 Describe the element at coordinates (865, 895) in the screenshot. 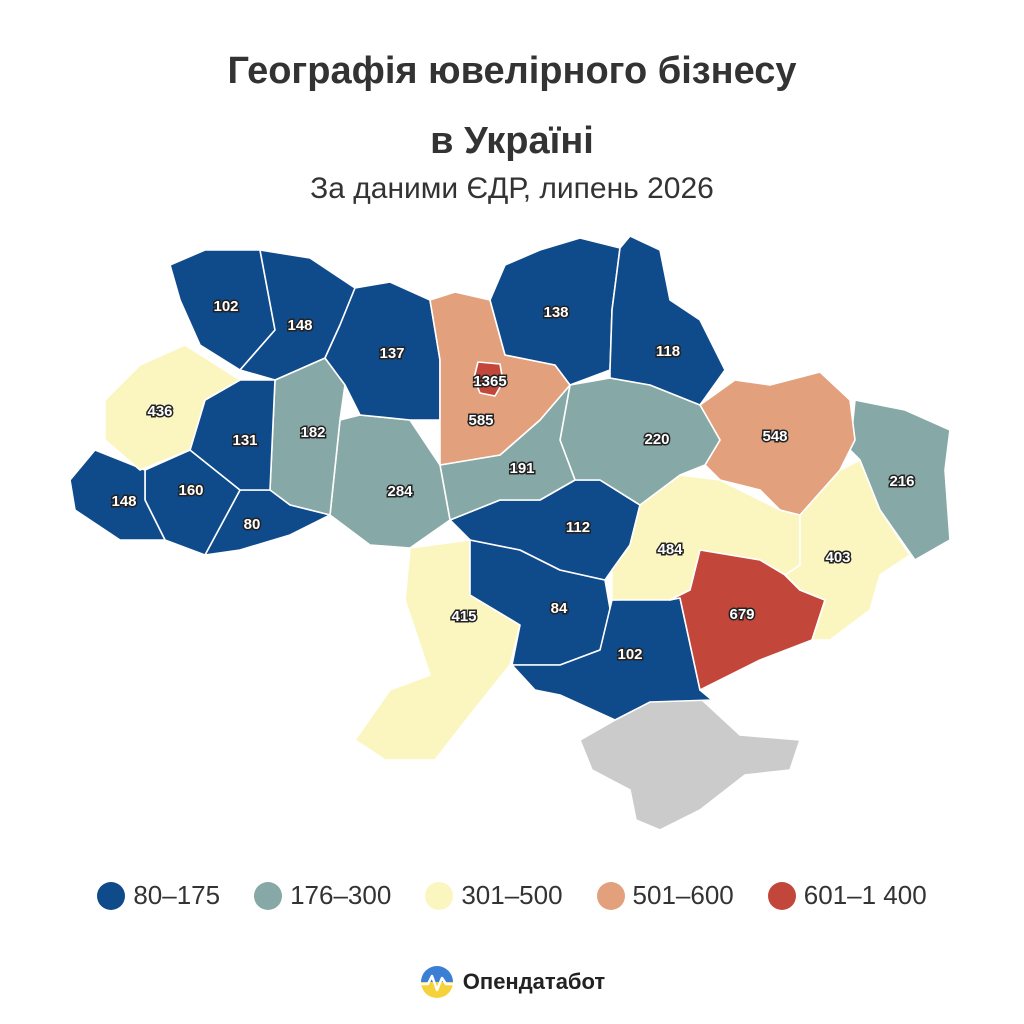

I see `legend-label-5: 601–1 400` at that location.